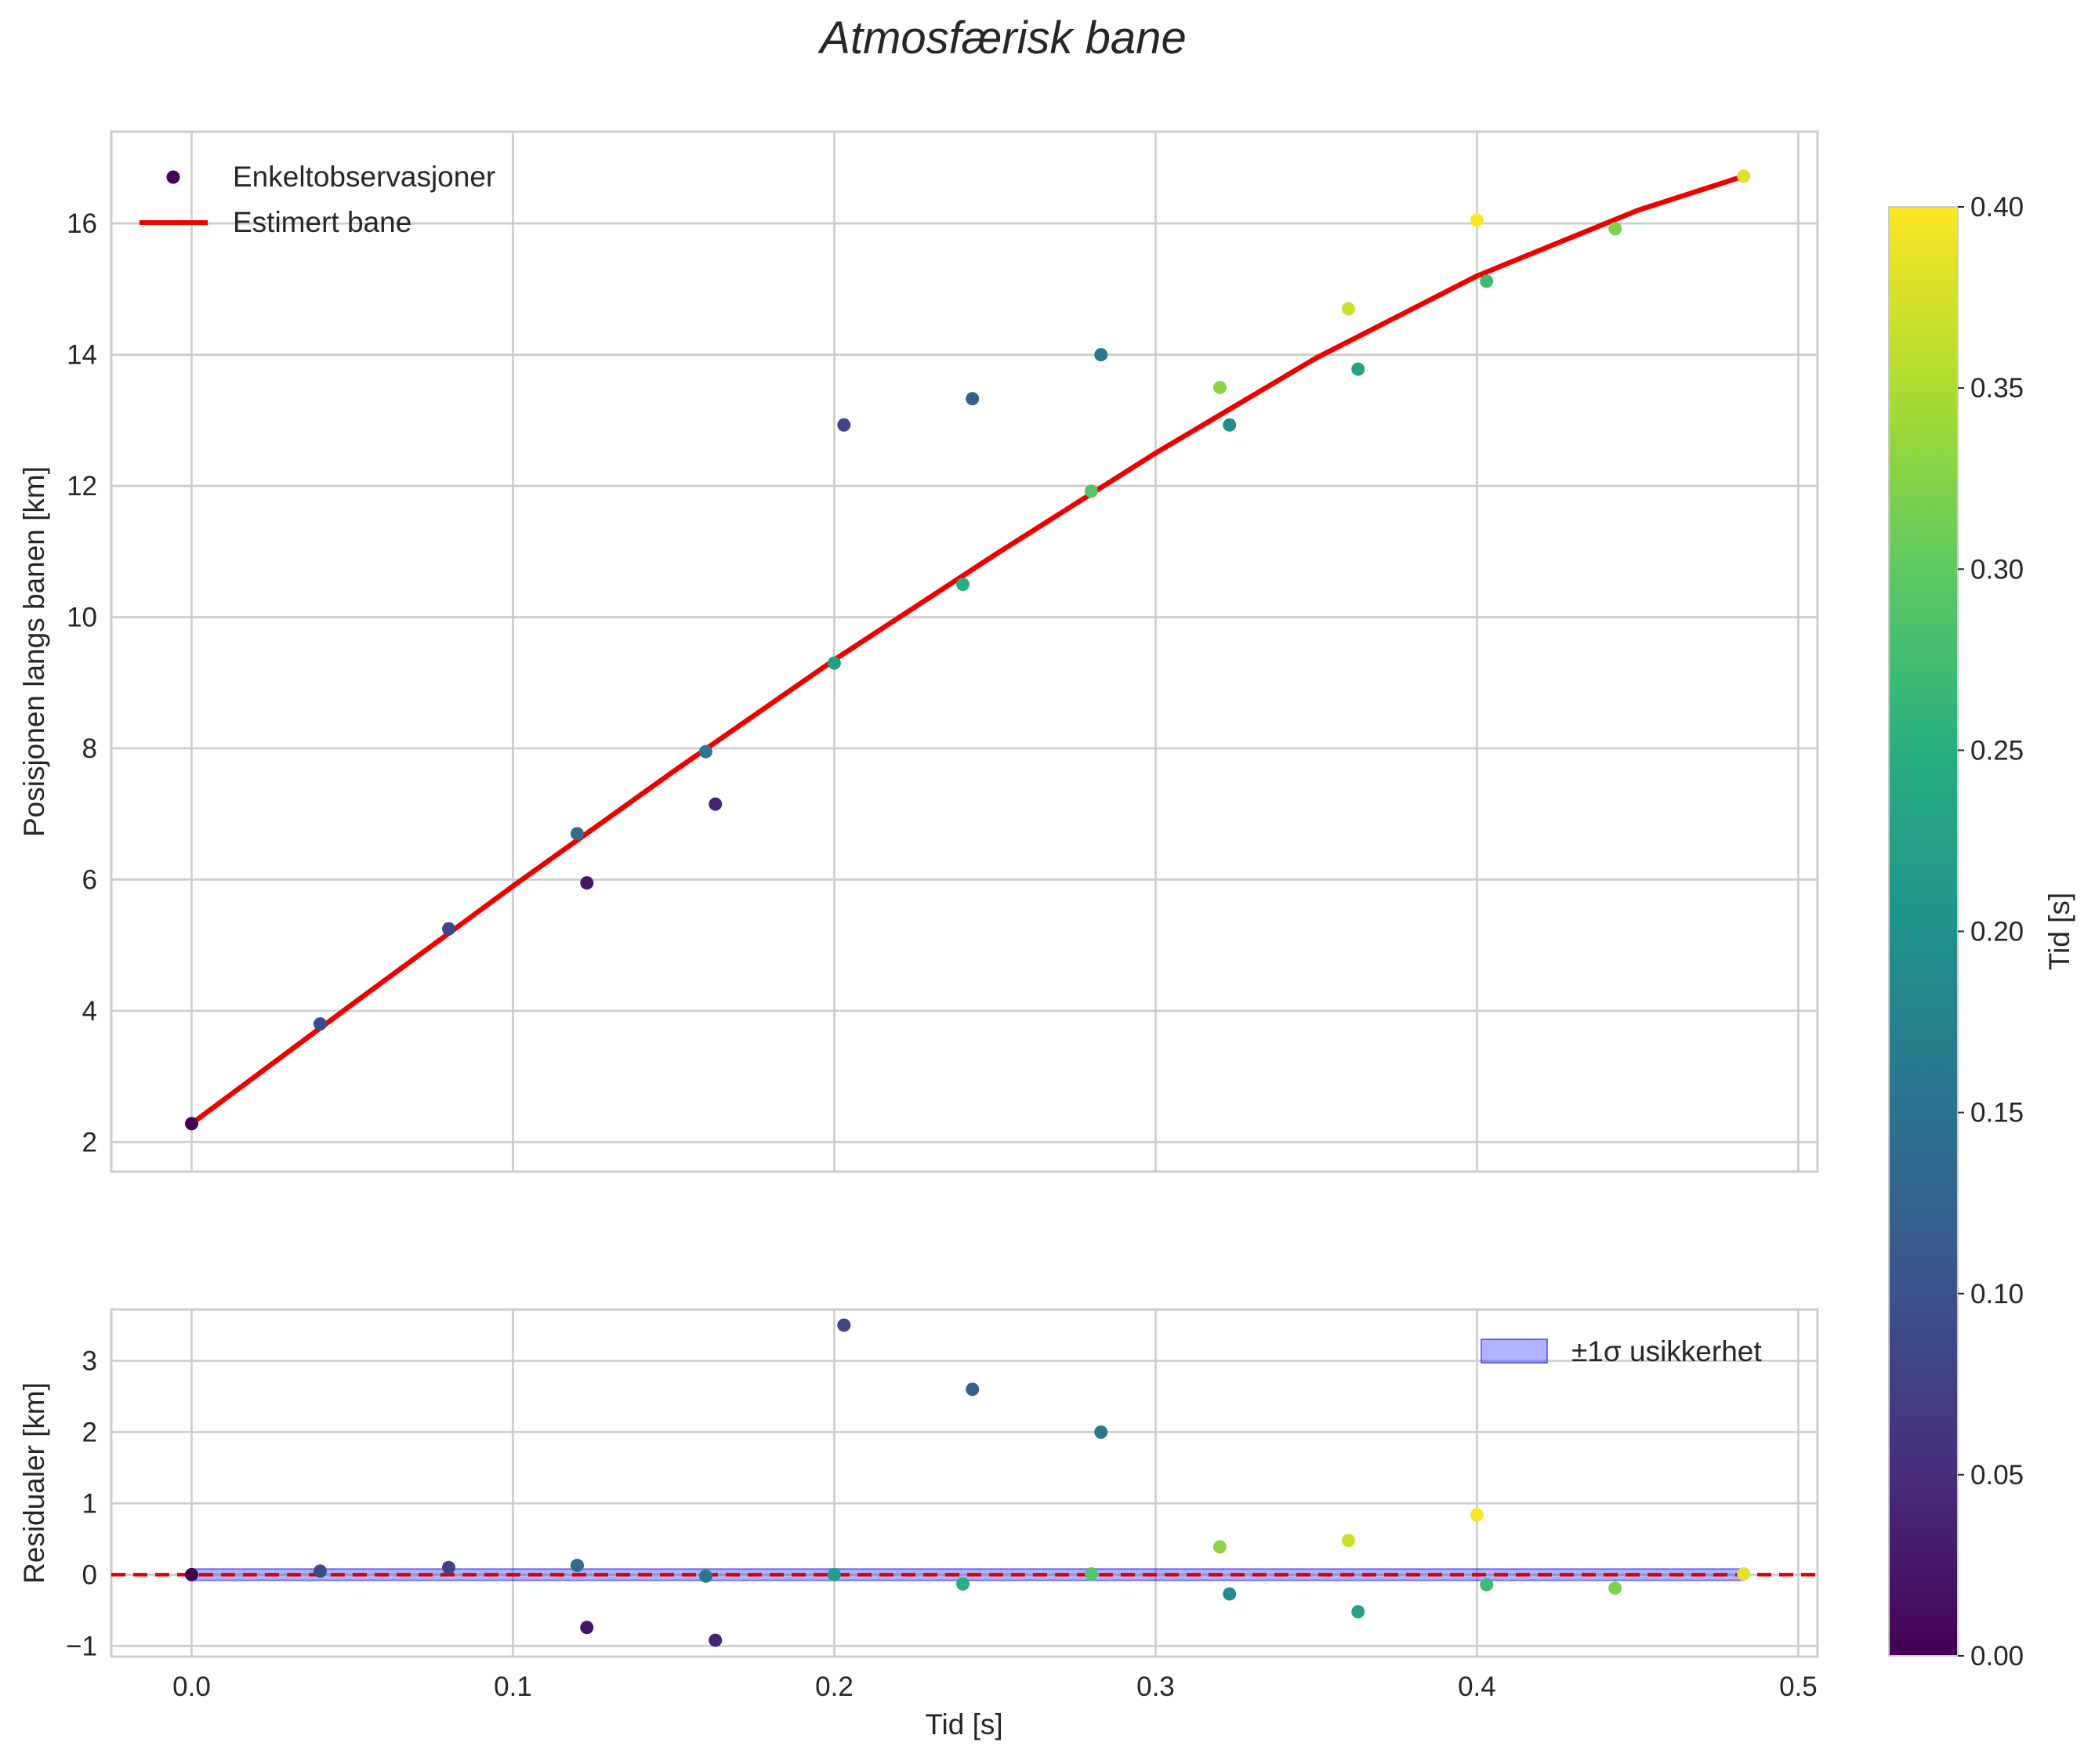 This screenshot has width=2095, height=1764. I want to click on x-tick-label: 0.1, so click(513, 1687).